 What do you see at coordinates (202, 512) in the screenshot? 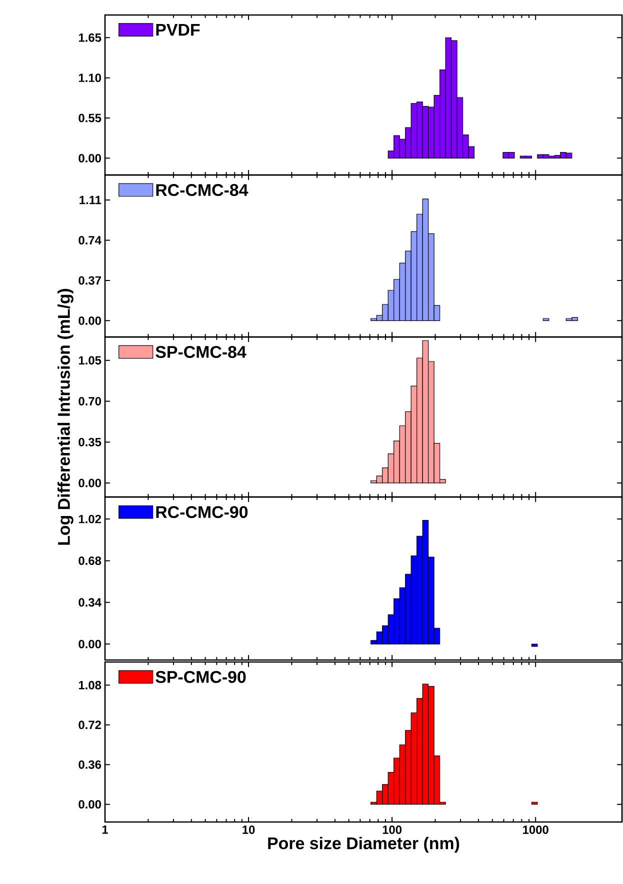
I see `legend-label: RC-CMC-90` at bounding box center [202, 512].